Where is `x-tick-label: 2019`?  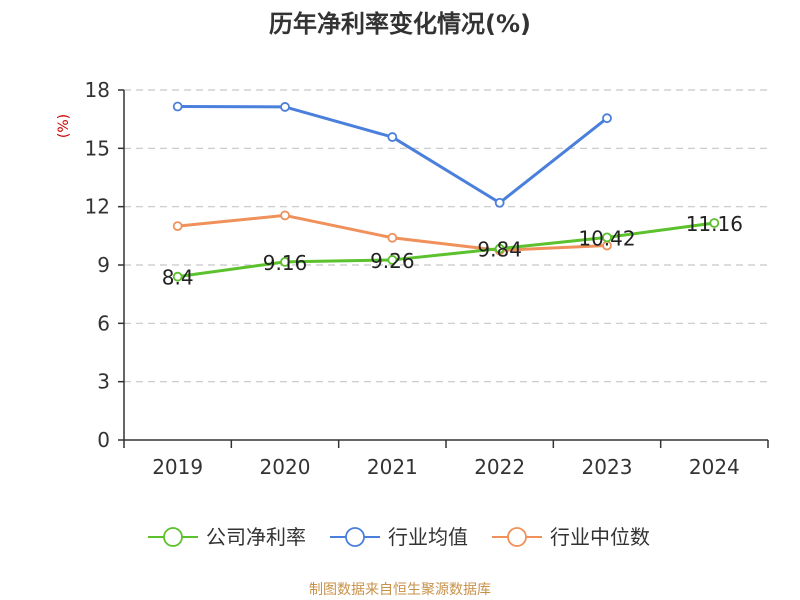
x-tick-label: 2019 is located at coordinates (177, 467).